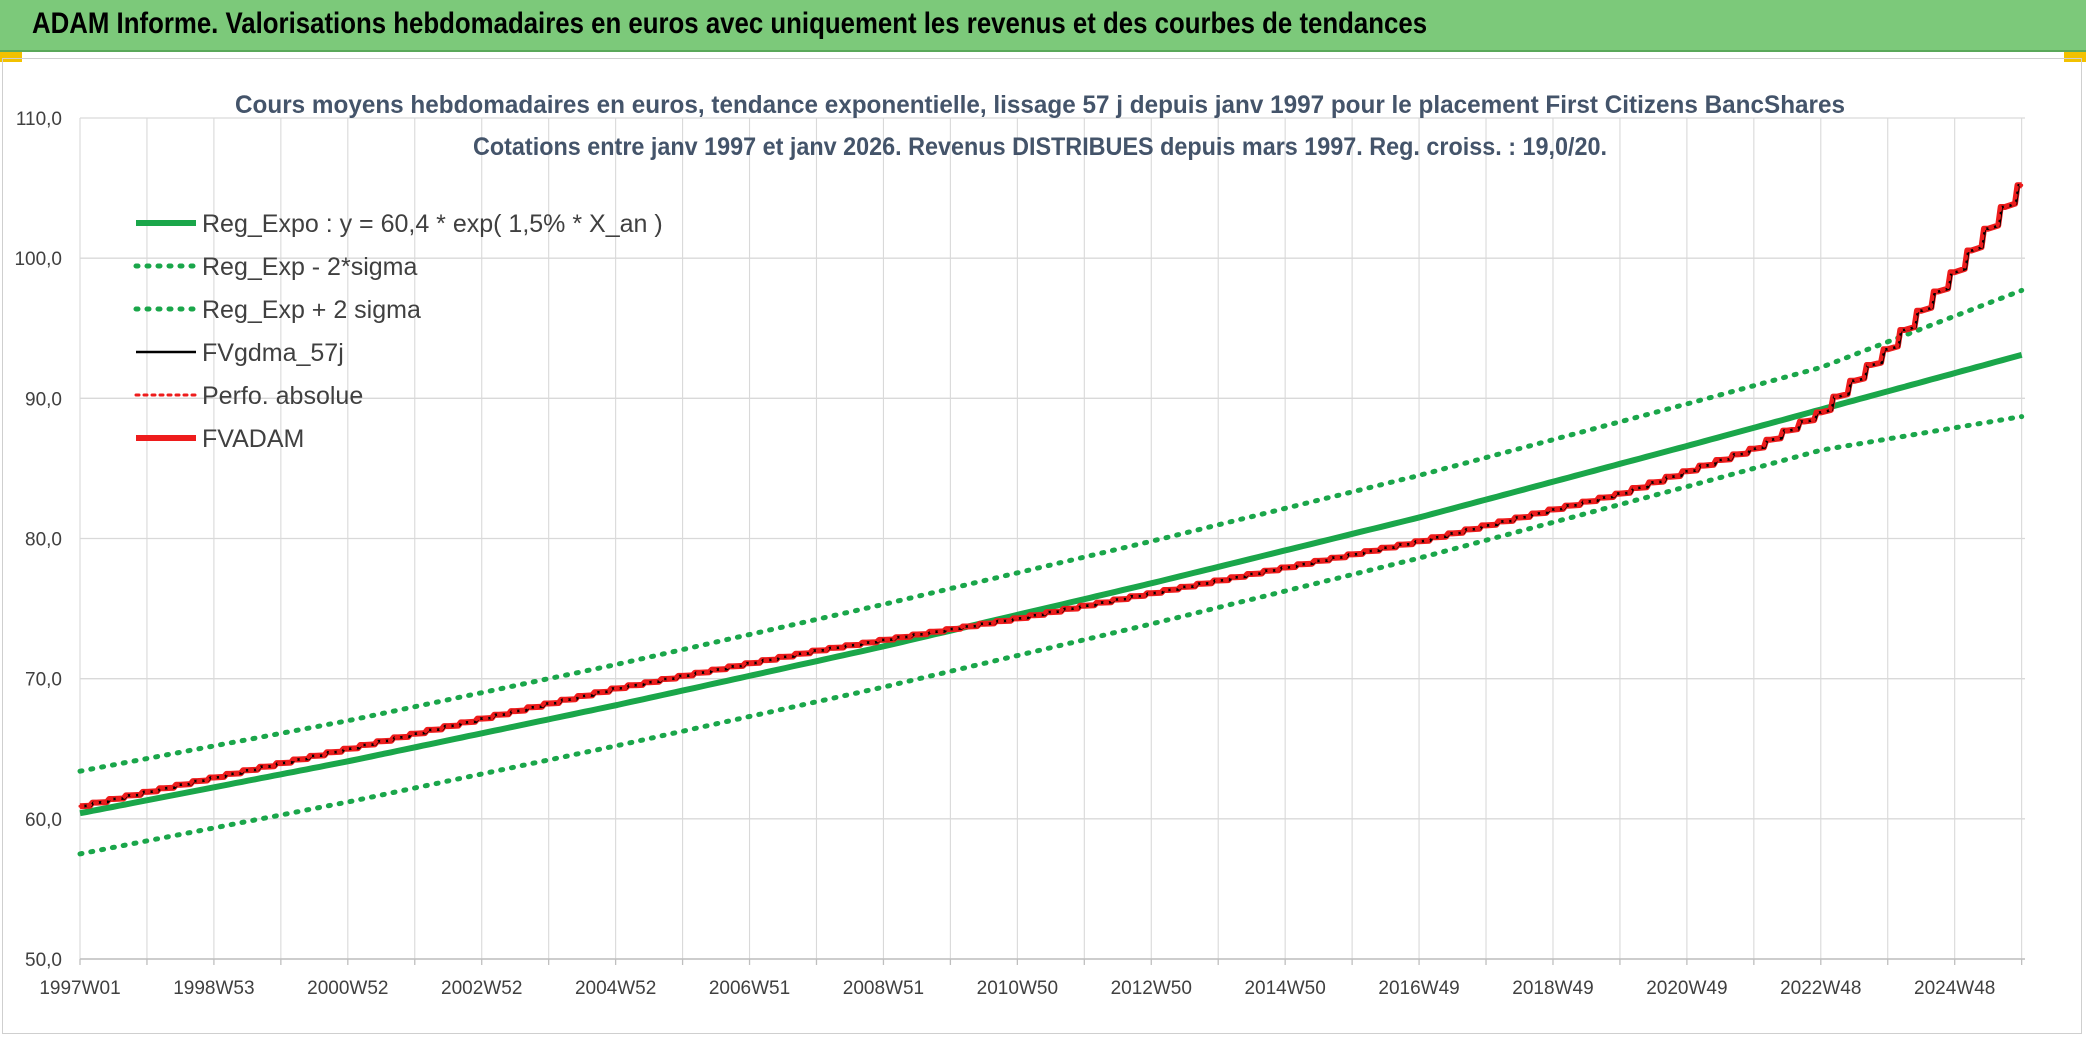 The width and height of the screenshot is (2086, 1037). I want to click on legend-label-2: Reg_Exp + 2 sigma, so click(311, 310).